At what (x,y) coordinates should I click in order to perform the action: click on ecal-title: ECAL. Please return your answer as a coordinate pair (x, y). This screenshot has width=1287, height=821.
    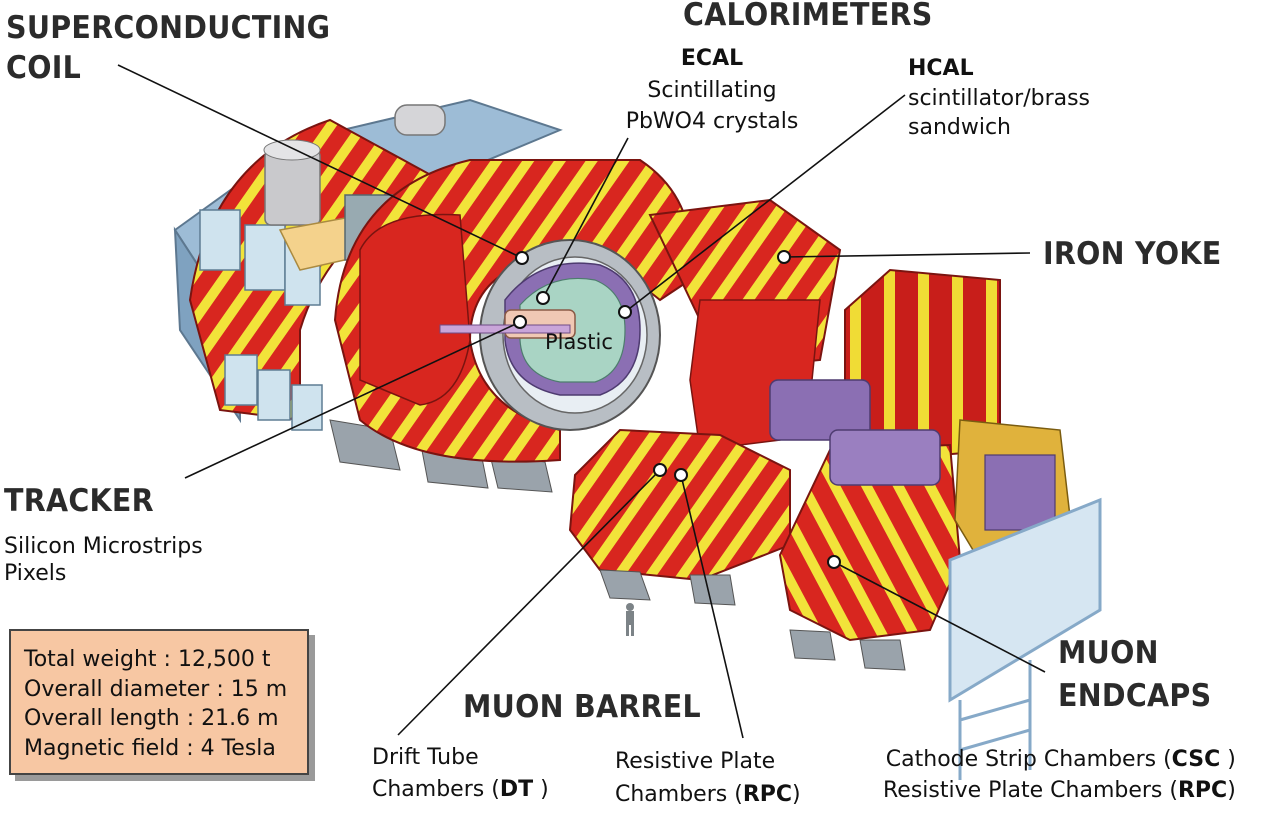
    Looking at the image, I should click on (712, 58).